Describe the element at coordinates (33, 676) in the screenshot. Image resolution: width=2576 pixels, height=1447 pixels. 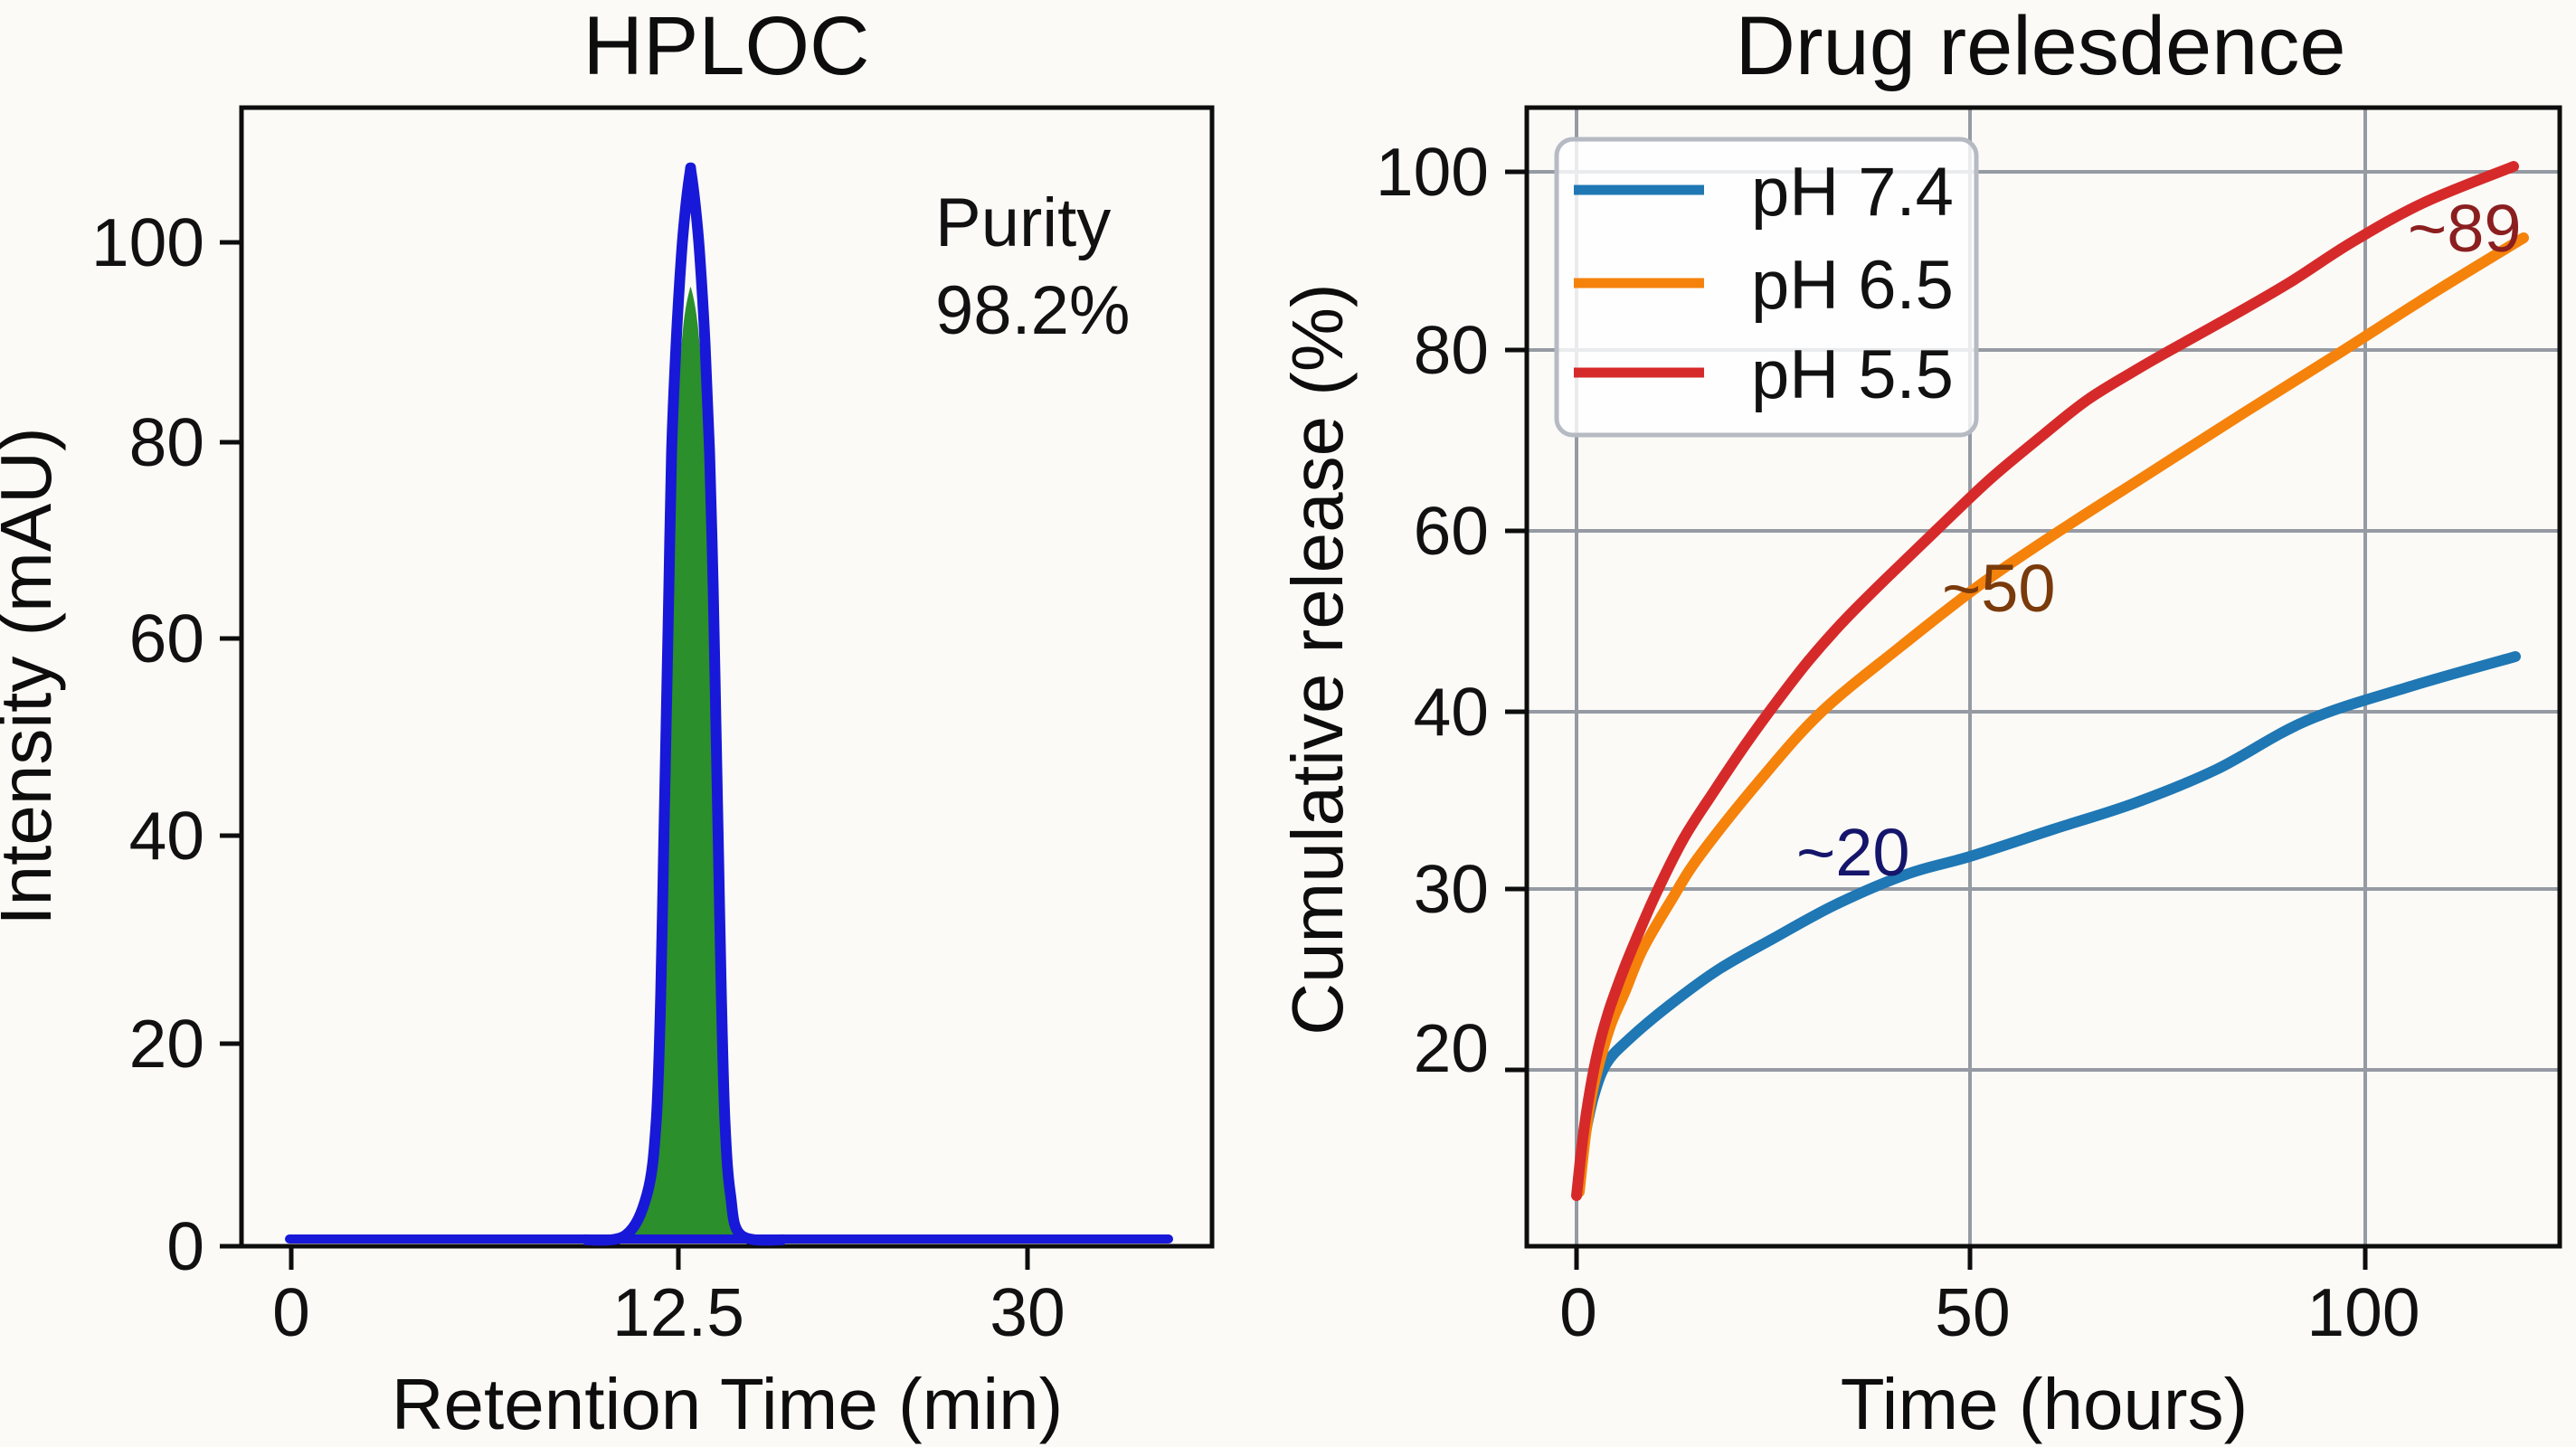
I see `svg-text: Intensity (mAU)` at that location.